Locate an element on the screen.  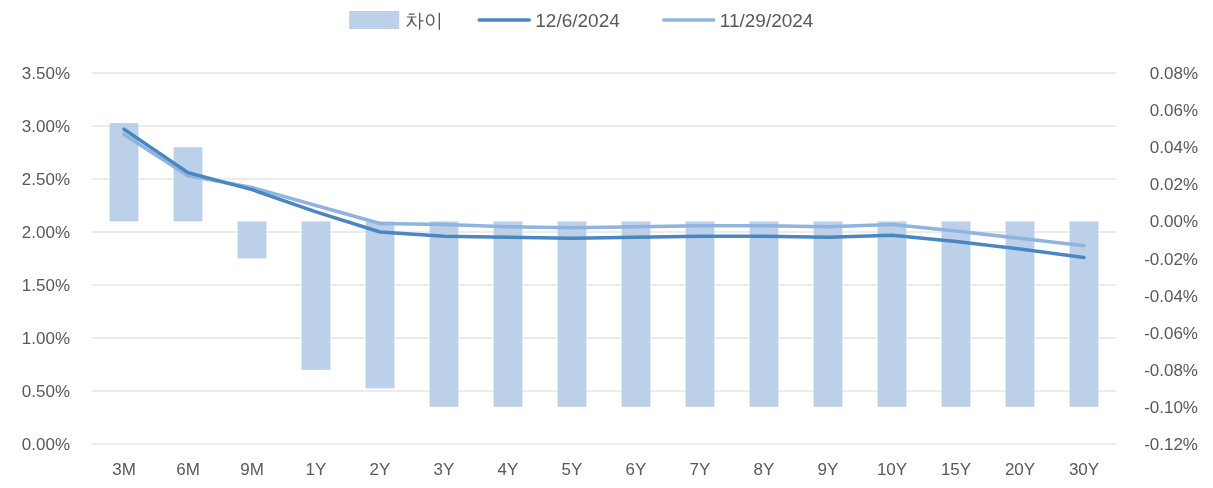
y-tick-label: 2.00% is located at coordinates (45, 232).